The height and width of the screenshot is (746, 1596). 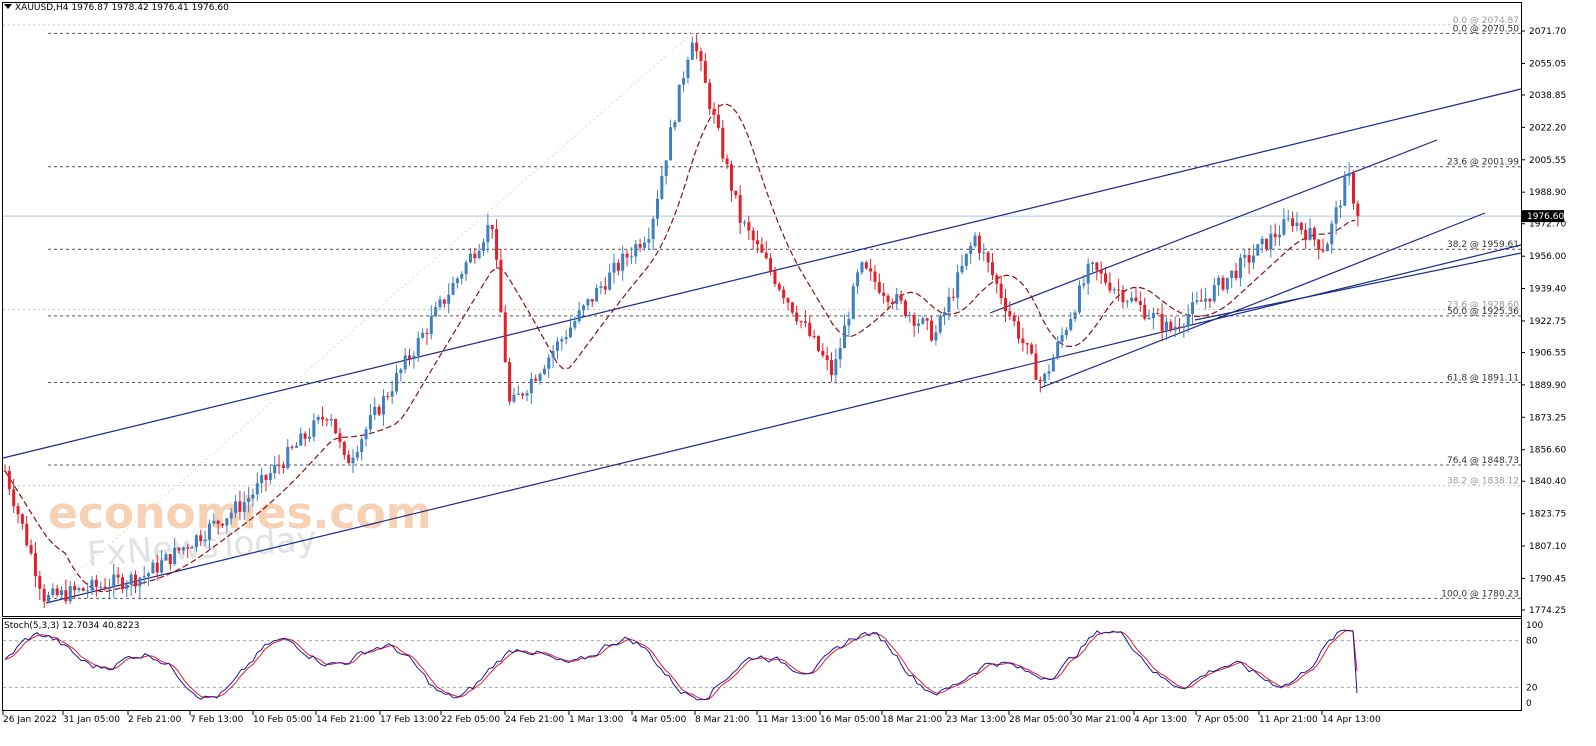 I want to click on current-price-badge, so click(x=1543, y=216).